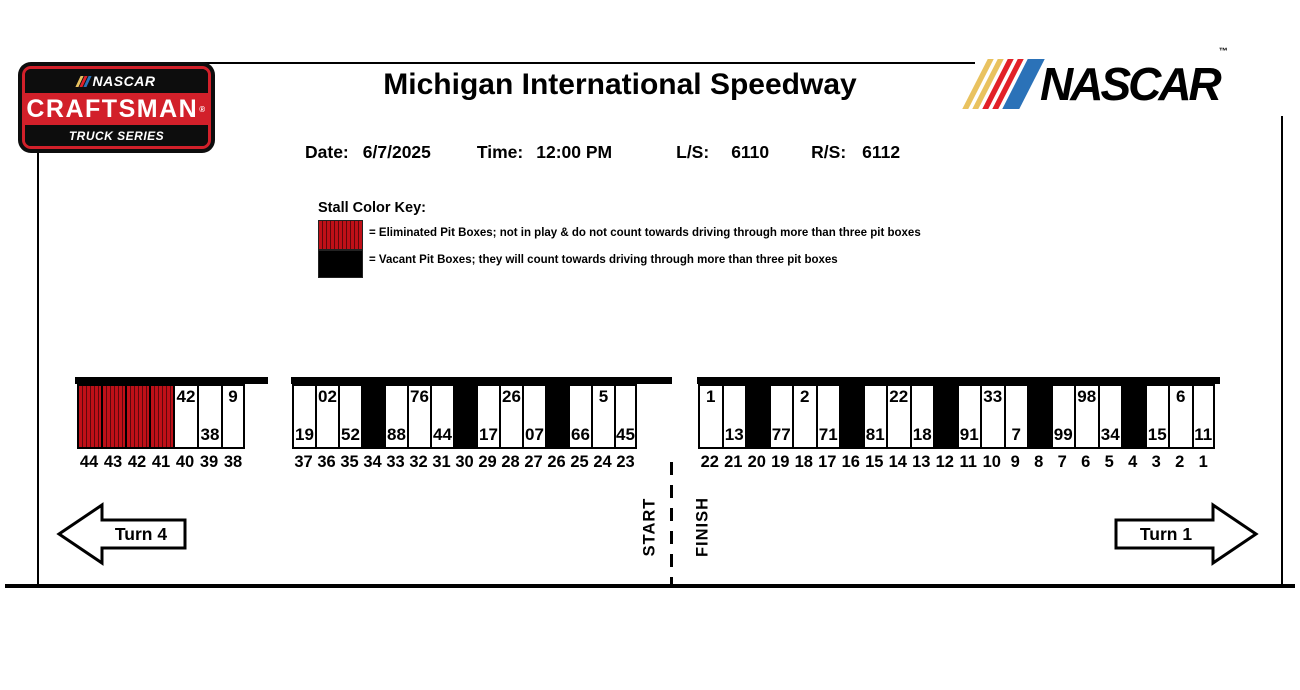  Describe the element at coordinates (418, 416) in the screenshot. I see `pit-stall-32: 76` at that location.